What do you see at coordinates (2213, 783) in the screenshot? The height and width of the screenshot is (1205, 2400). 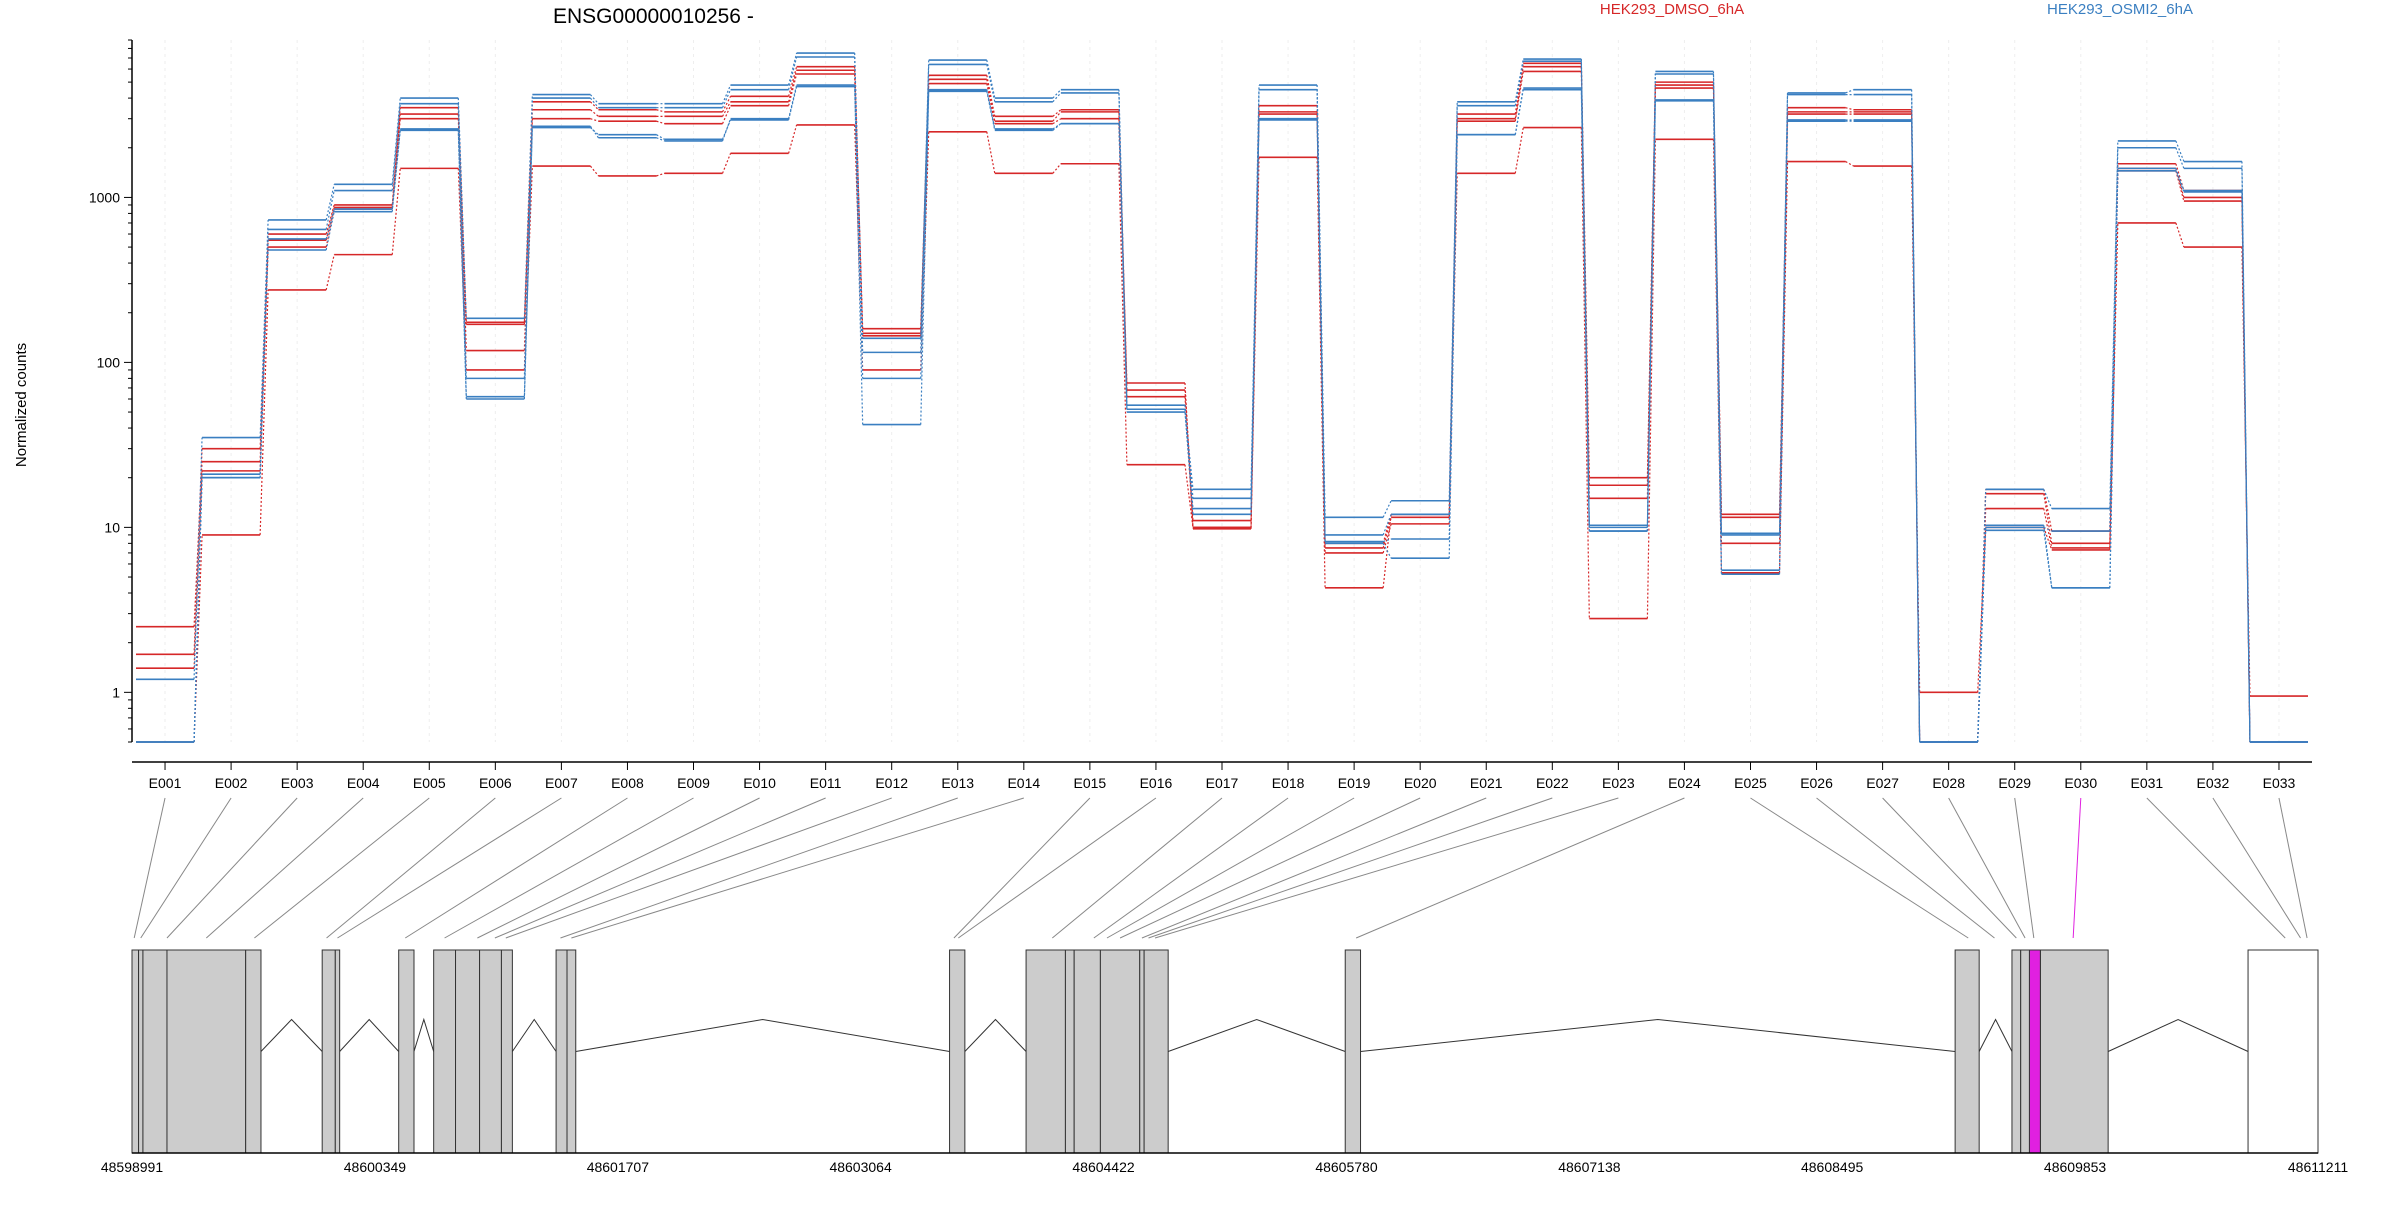 I see `x-tick-label: E032` at bounding box center [2213, 783].